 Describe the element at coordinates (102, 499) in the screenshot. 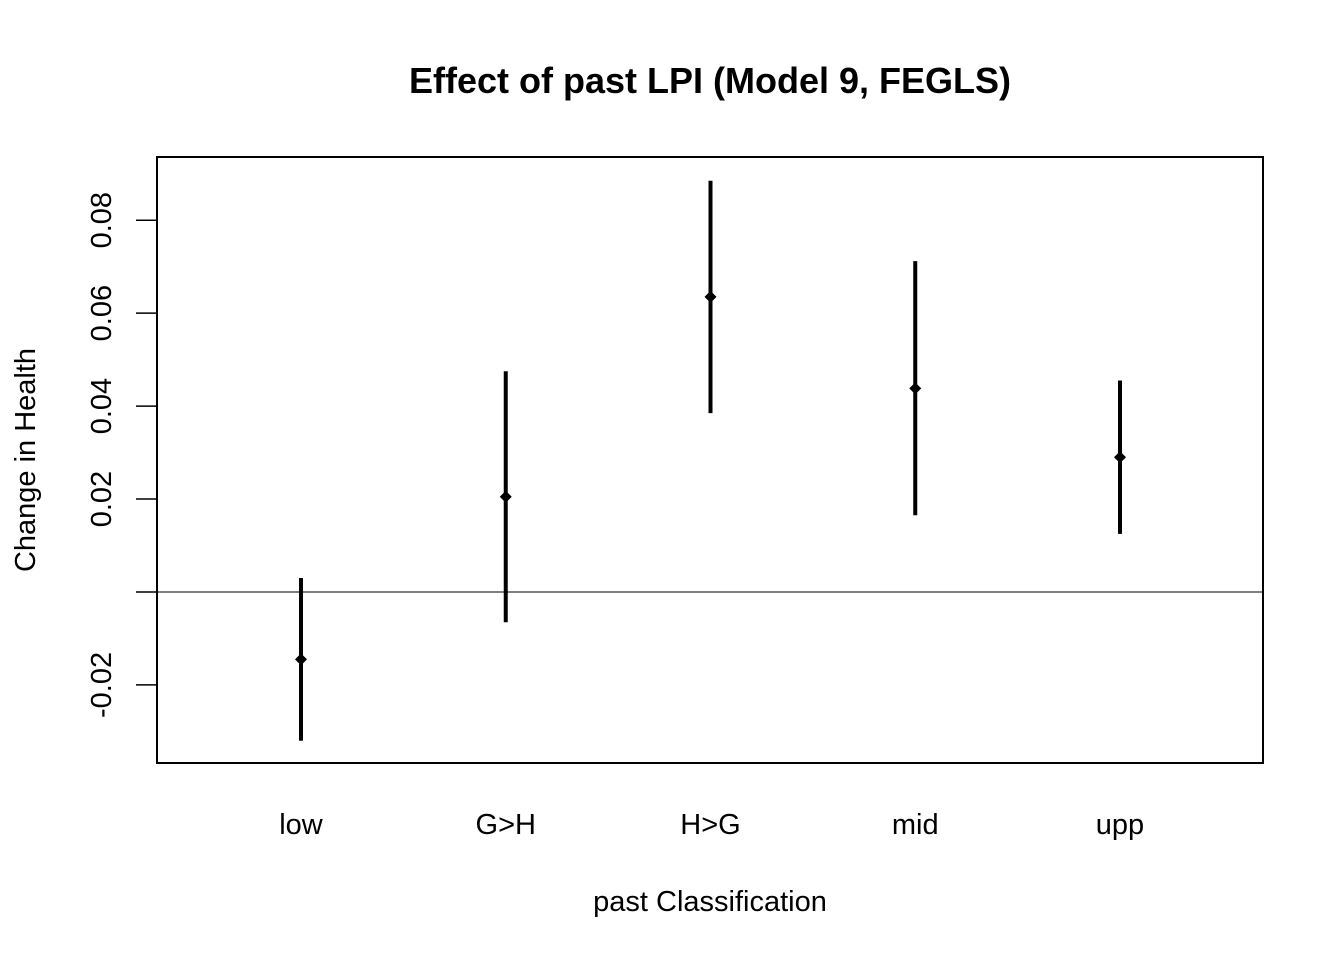

I see `y-tick-label: 0.02` at that location.